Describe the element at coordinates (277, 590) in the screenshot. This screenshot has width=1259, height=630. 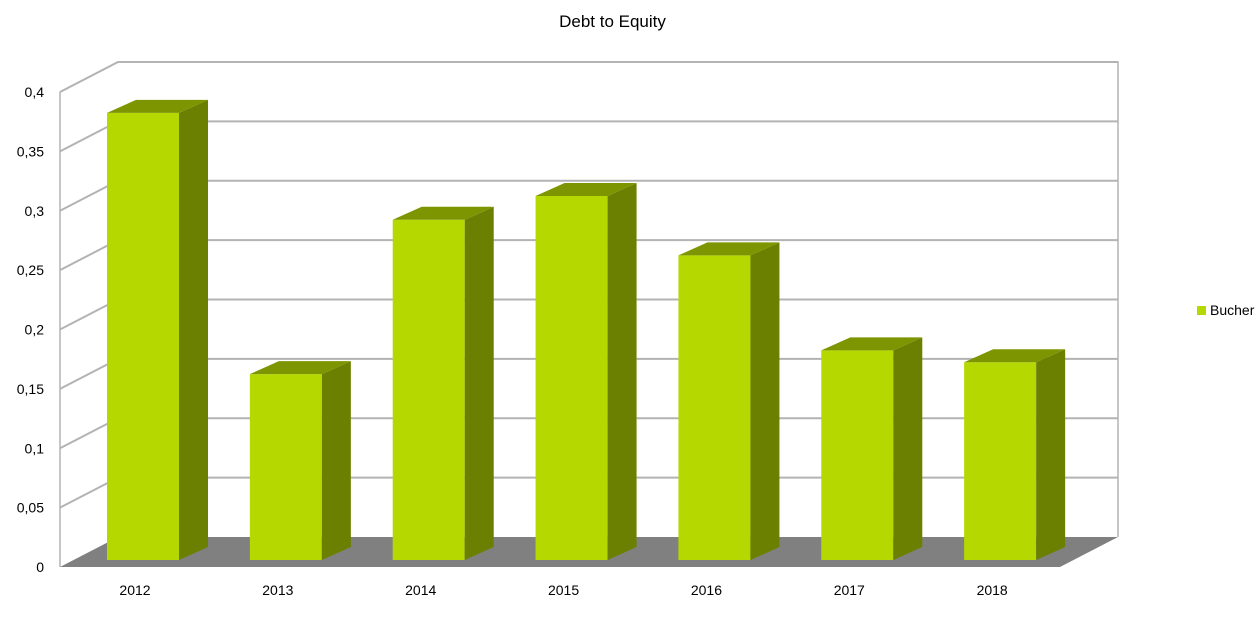
I see `x-tick-label: 2013` at that location.